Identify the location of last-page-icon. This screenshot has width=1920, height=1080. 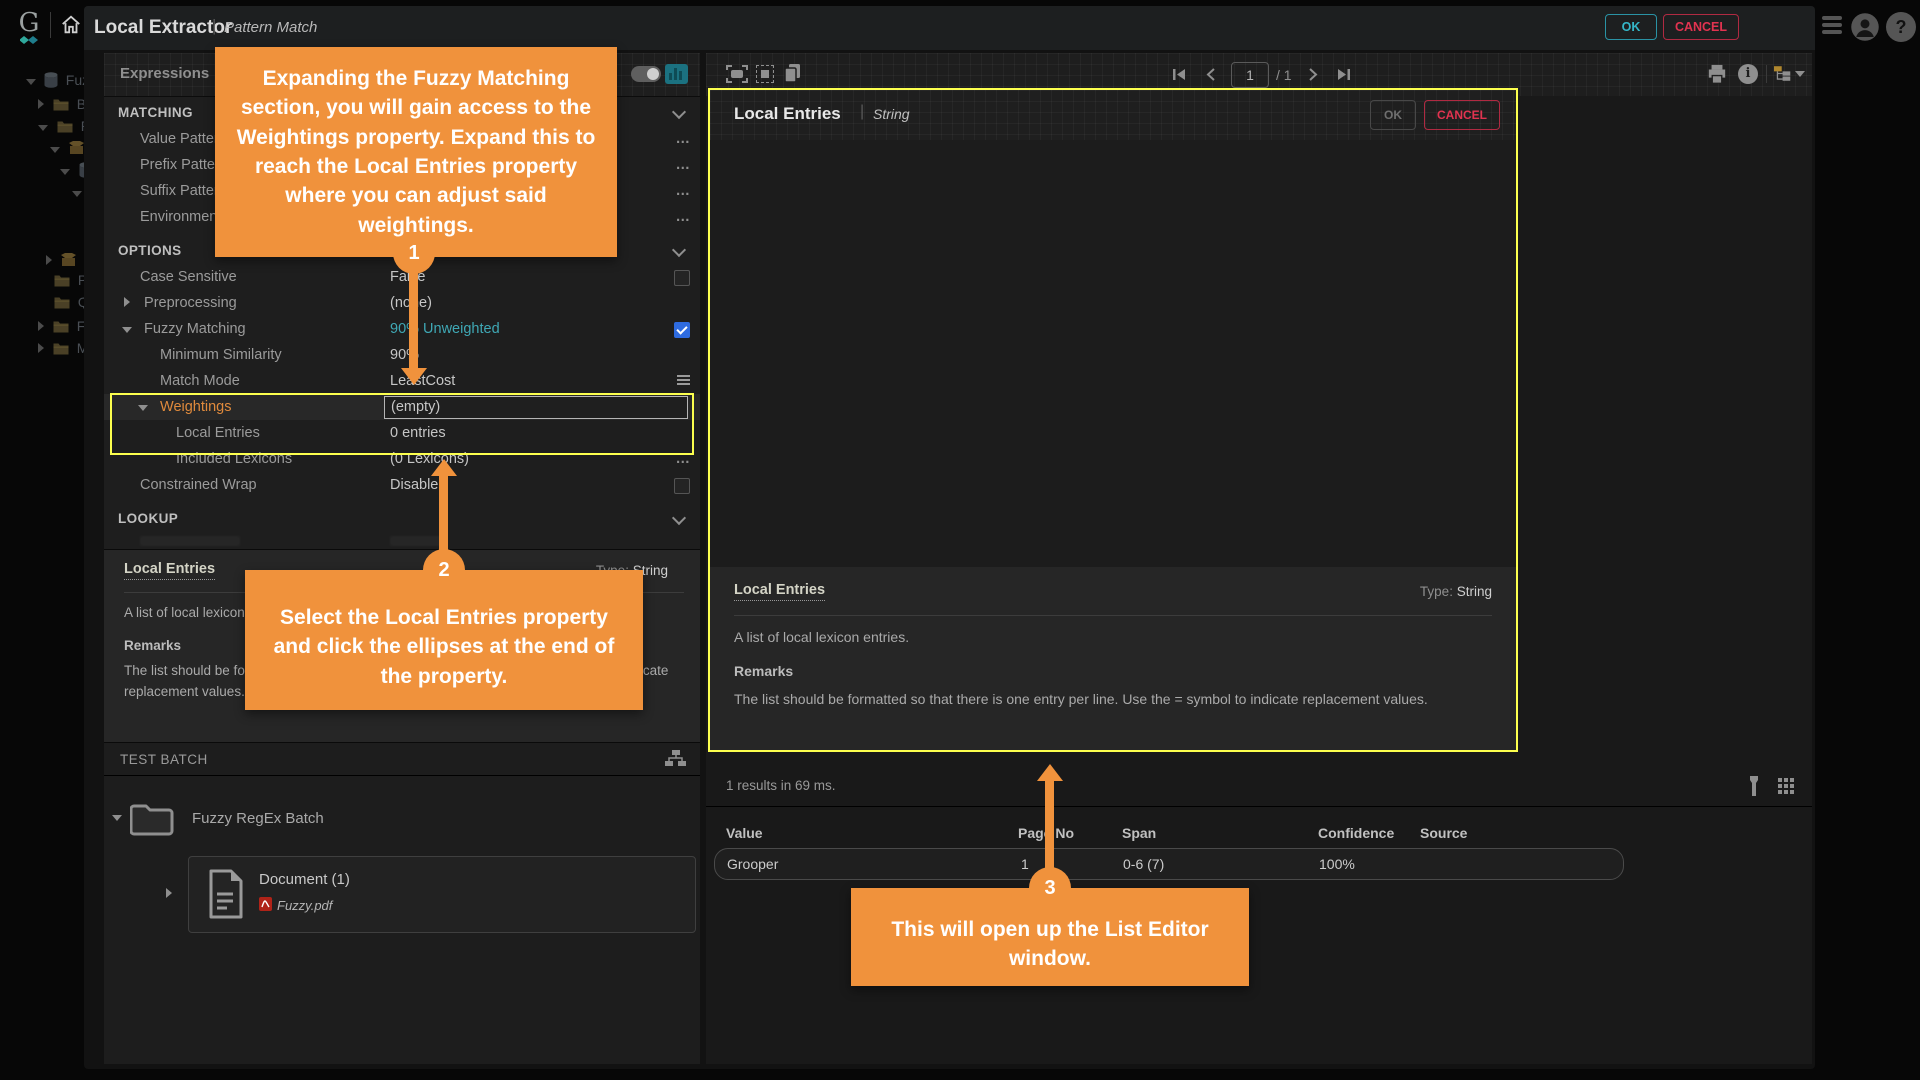
(1343, 74).